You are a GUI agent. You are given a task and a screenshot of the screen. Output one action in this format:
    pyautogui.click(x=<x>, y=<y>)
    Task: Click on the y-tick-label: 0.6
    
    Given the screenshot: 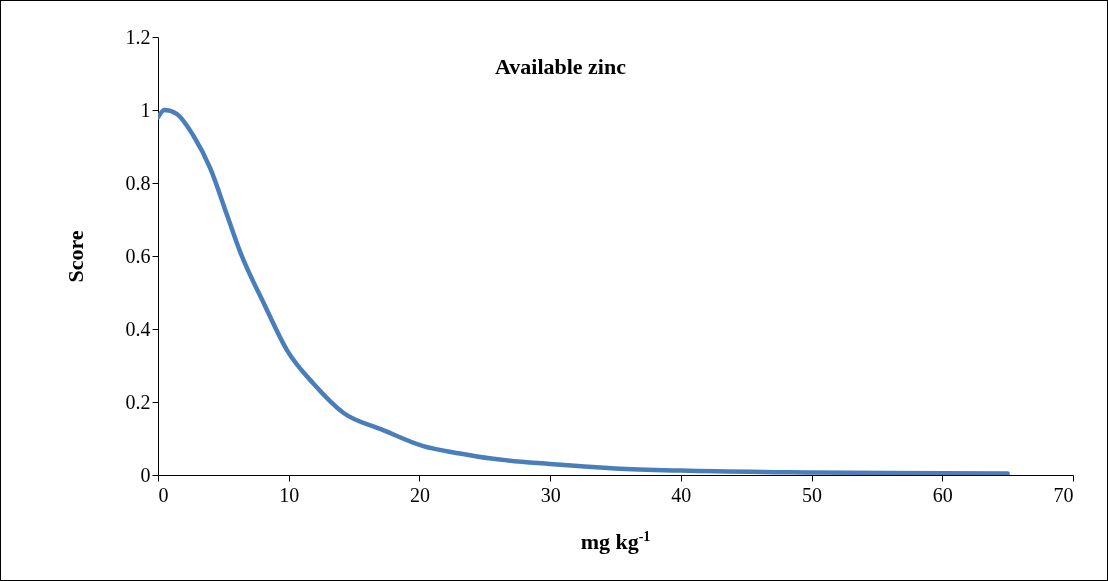 What is the action you would take?
    pyautogui.click(x=138, y=255)
    